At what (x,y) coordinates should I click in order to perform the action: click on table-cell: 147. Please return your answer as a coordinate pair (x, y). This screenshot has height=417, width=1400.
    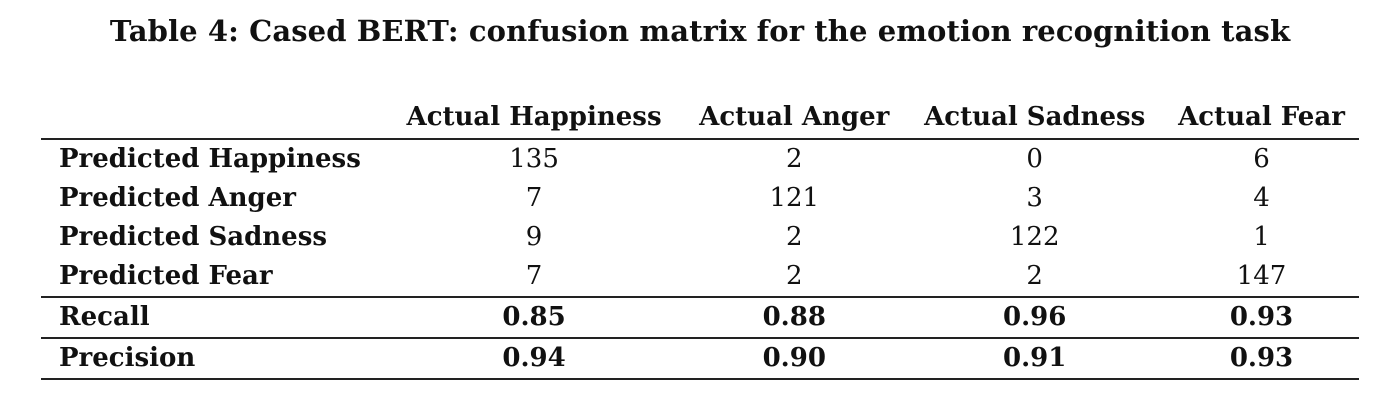
    Looking at the image, I should click on (1261, 276).